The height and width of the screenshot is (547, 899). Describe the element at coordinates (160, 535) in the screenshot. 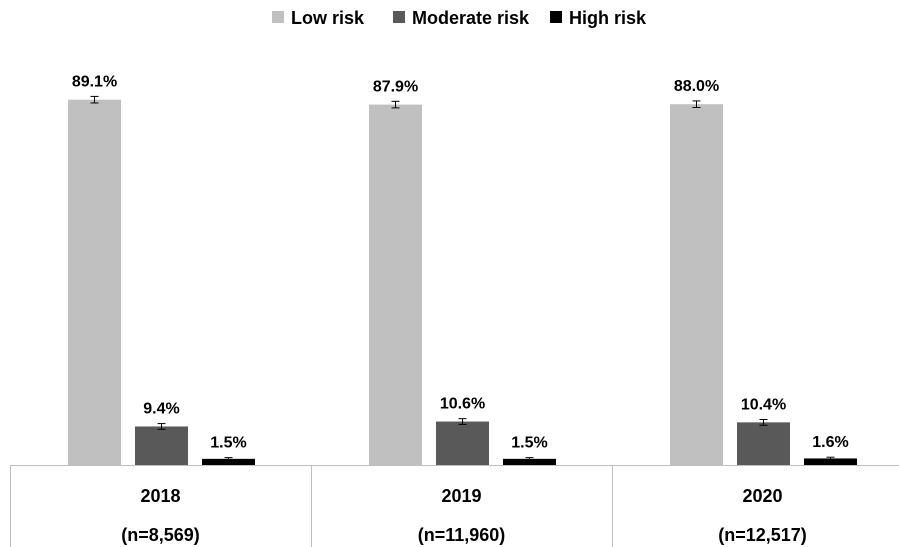

I see `category-sample-size: (n=8,569)` at that location.